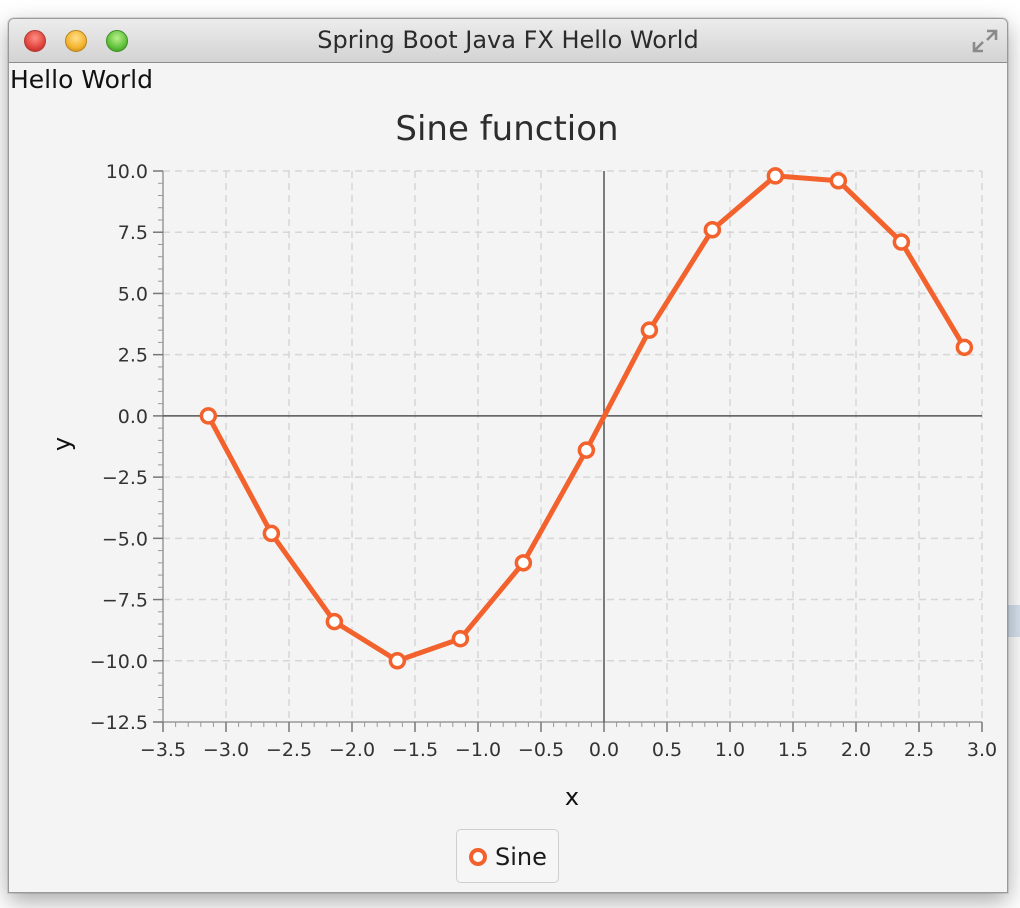 The height and width of the screenshot is (908, 1020). What do you see at coordinates (856, 750) in the screenshot?
I see `x-tick-label: 2.0` at bounding box center [856, 750].